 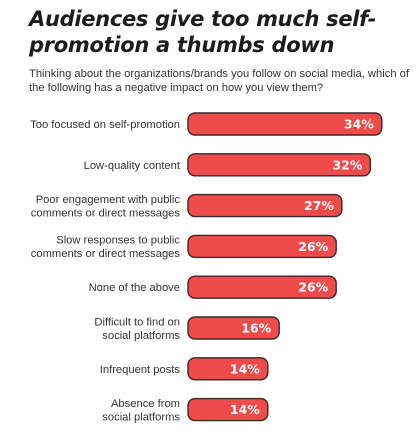 I want to click on bar-value-label: 34%, so click(x=359, y=124).